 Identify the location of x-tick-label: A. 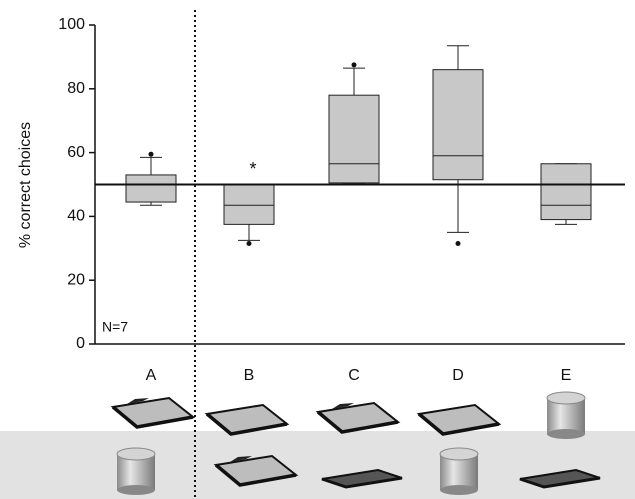
(151, 375).